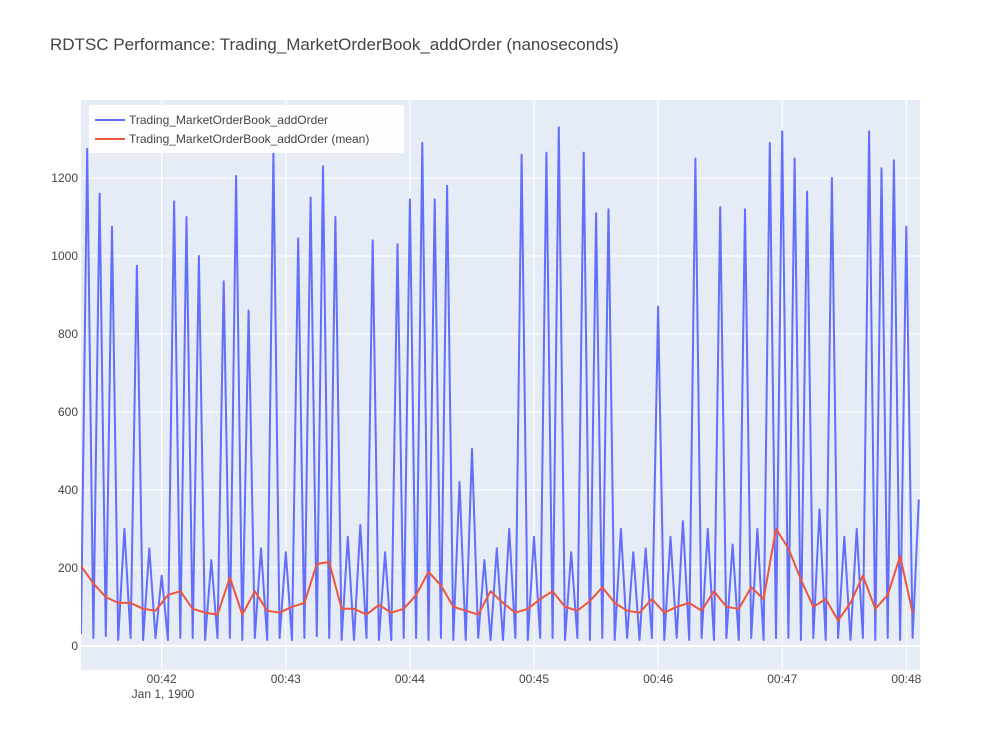  Describe the element at coordinates (68, 412) in the screenshot. I see `y-tick-label: 600` at that location.